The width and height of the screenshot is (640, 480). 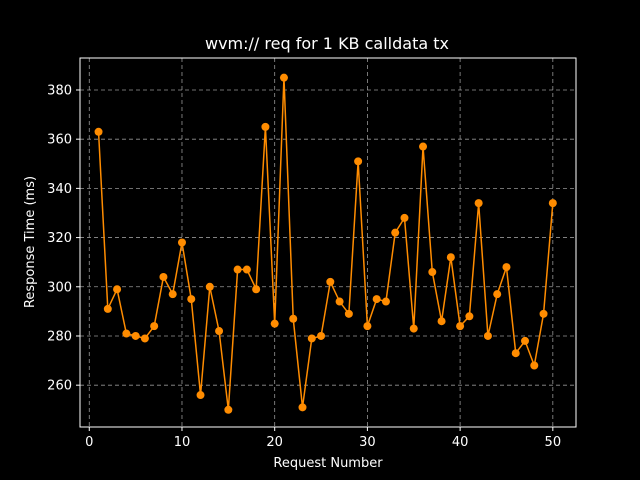 What do you see at coordinates (328, 463) in the screenshot?
I see `x-axis-label: Request Number` at bounding box center [328, 463].